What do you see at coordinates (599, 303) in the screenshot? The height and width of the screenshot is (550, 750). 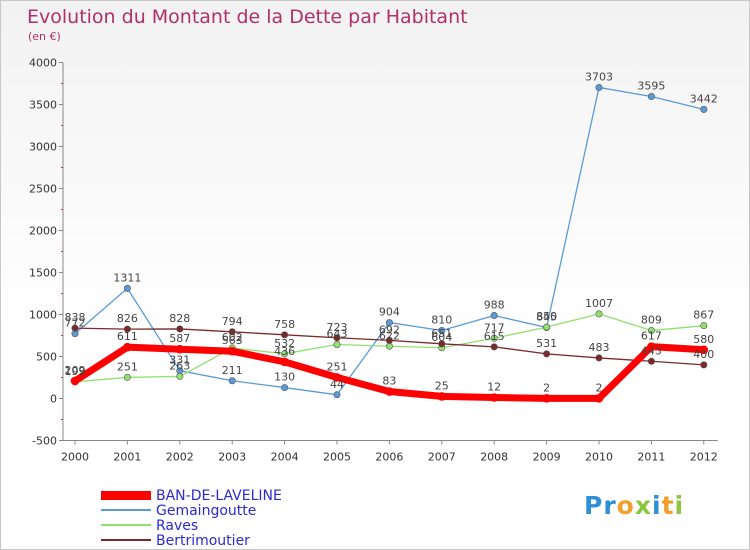 I see `data-label: 1007` at bounding box center [599, 303].